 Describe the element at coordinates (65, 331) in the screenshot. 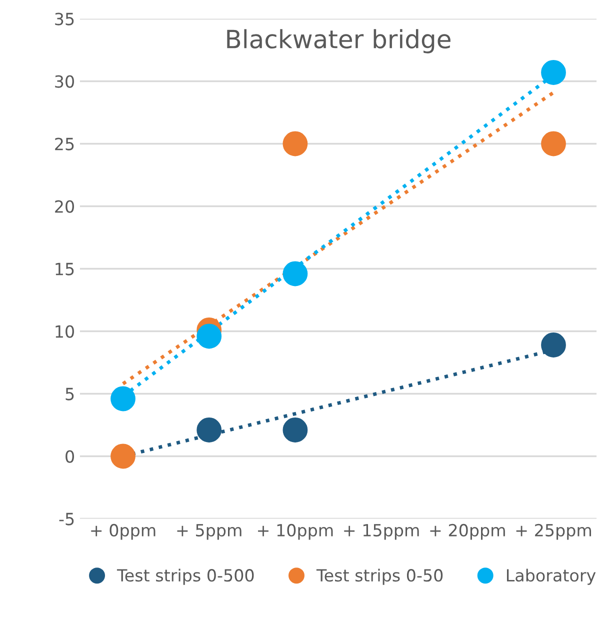

I see `y-tick-label: 10` at that location.